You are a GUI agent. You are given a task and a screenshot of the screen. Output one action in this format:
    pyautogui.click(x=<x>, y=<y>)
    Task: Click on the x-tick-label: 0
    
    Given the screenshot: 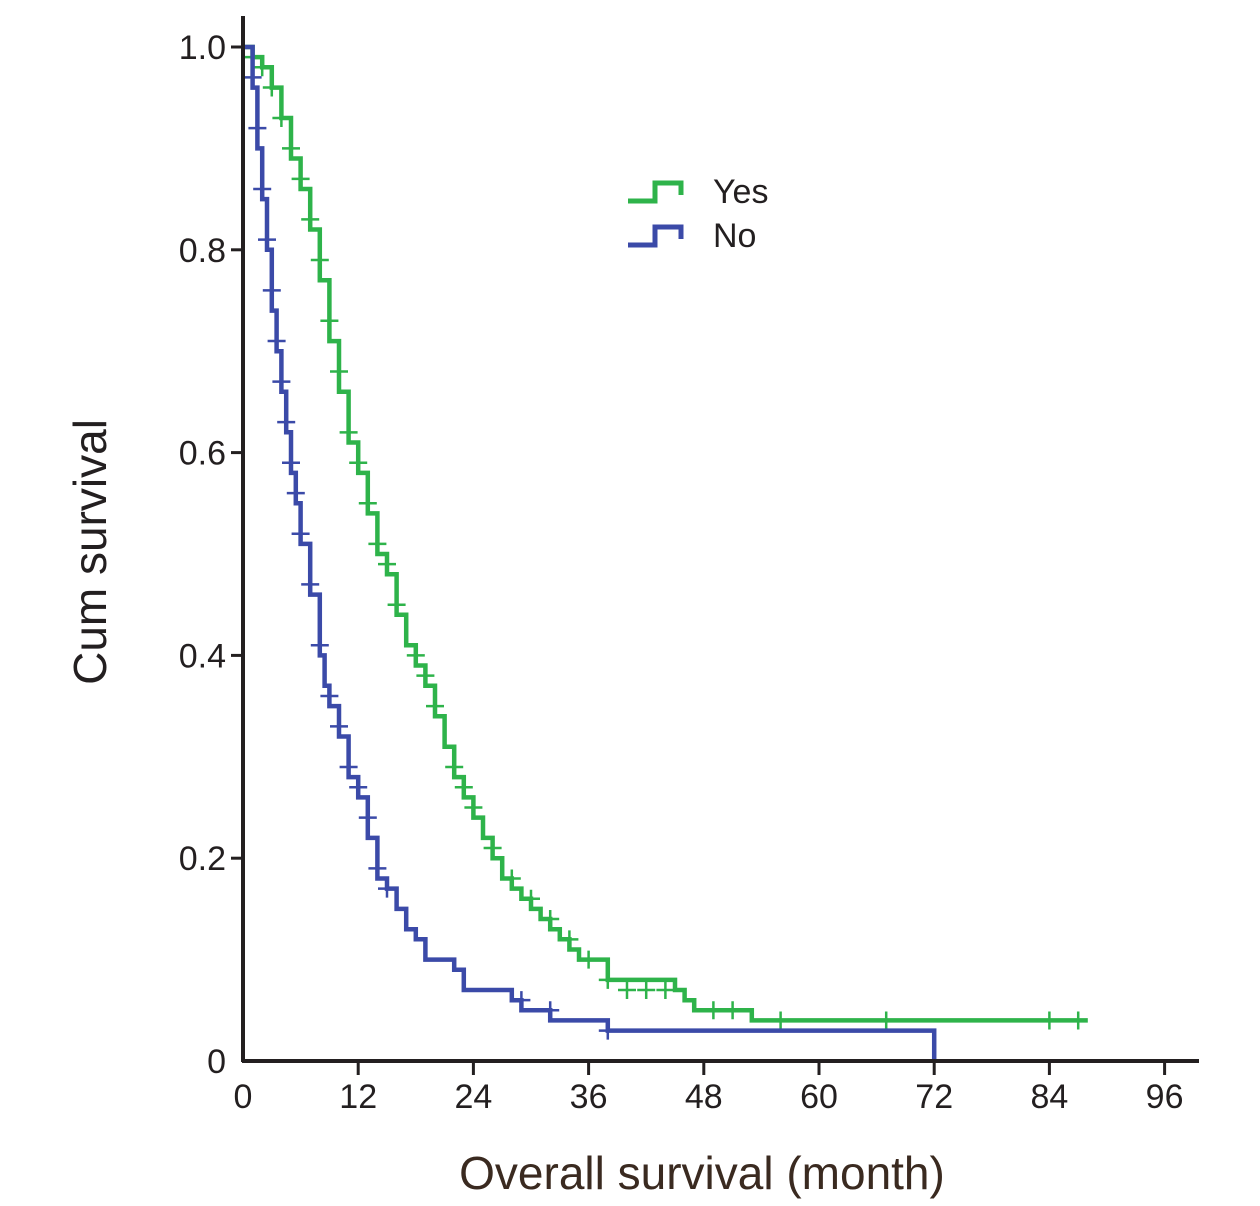 What is the action you would take?
    pyautogui.click(x=243, y=1097)
    